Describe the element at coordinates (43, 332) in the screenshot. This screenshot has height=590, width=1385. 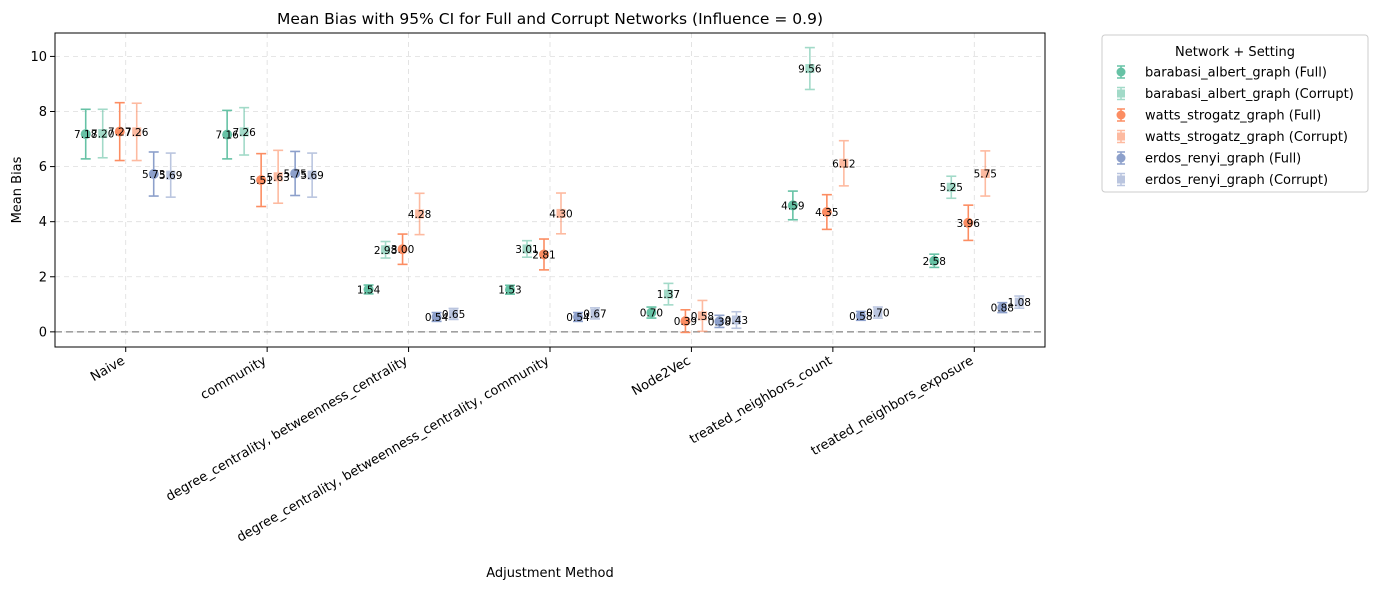
I see `y-tick-label: 0` at that location.